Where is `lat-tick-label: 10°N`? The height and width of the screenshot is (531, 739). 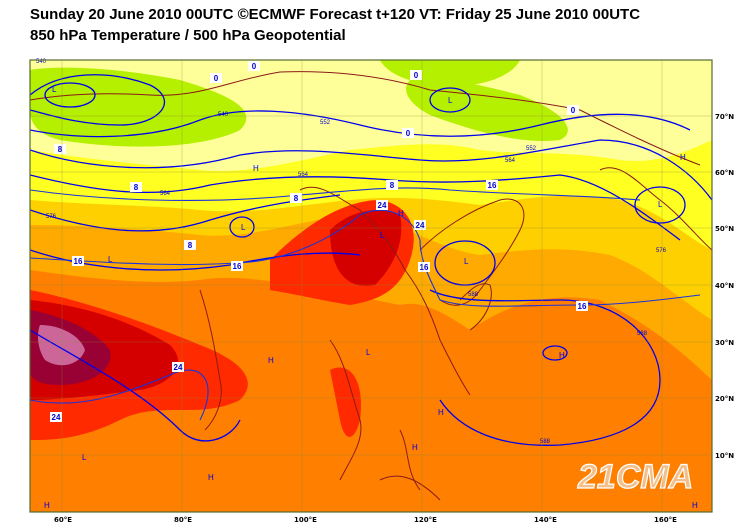
lat-tick-label: 10°N is located at coordinates (724, 456).